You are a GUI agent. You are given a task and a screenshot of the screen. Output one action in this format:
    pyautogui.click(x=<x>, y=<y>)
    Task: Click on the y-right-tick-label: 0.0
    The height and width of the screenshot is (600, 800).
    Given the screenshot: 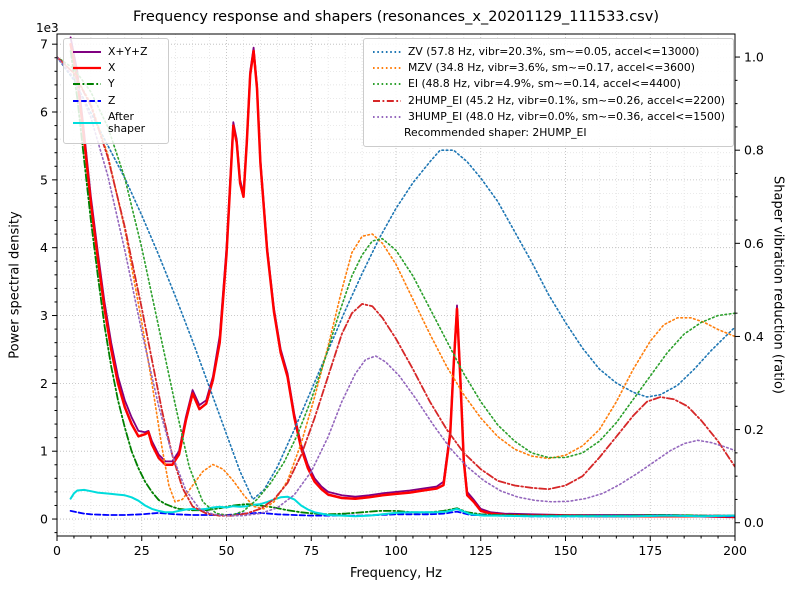 What is the action you would take?
    pyautogui.click(x=754, y=522)
    